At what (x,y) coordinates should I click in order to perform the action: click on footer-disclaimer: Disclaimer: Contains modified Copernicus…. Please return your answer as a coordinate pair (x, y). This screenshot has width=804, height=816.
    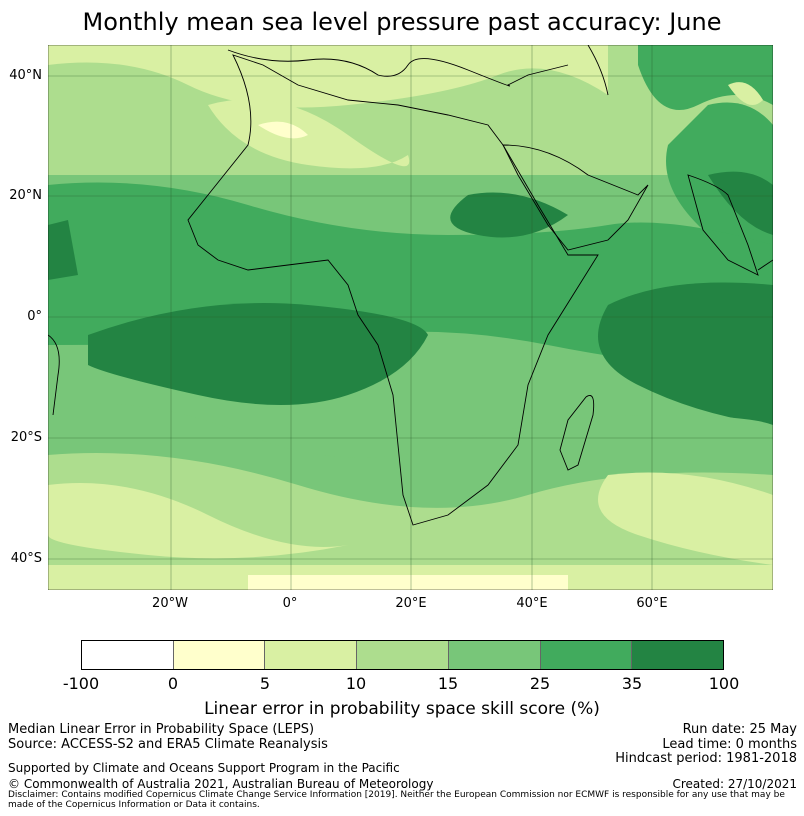
    Looking at the image, I should click on (396, 800).